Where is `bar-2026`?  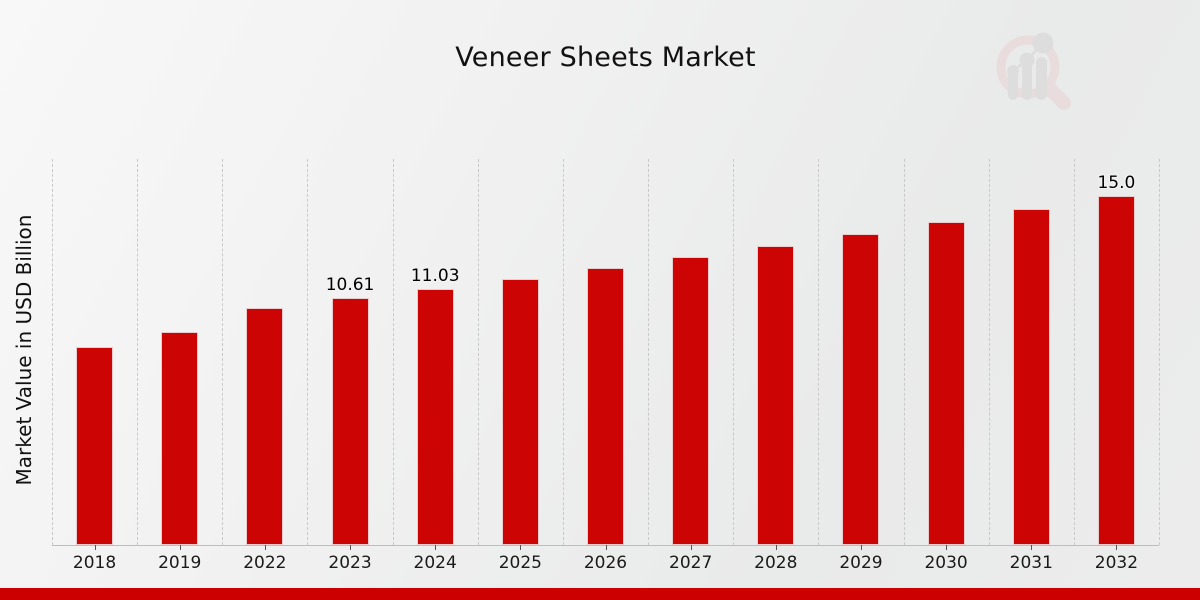 bar-2026 is located at coordinates (605, 406).